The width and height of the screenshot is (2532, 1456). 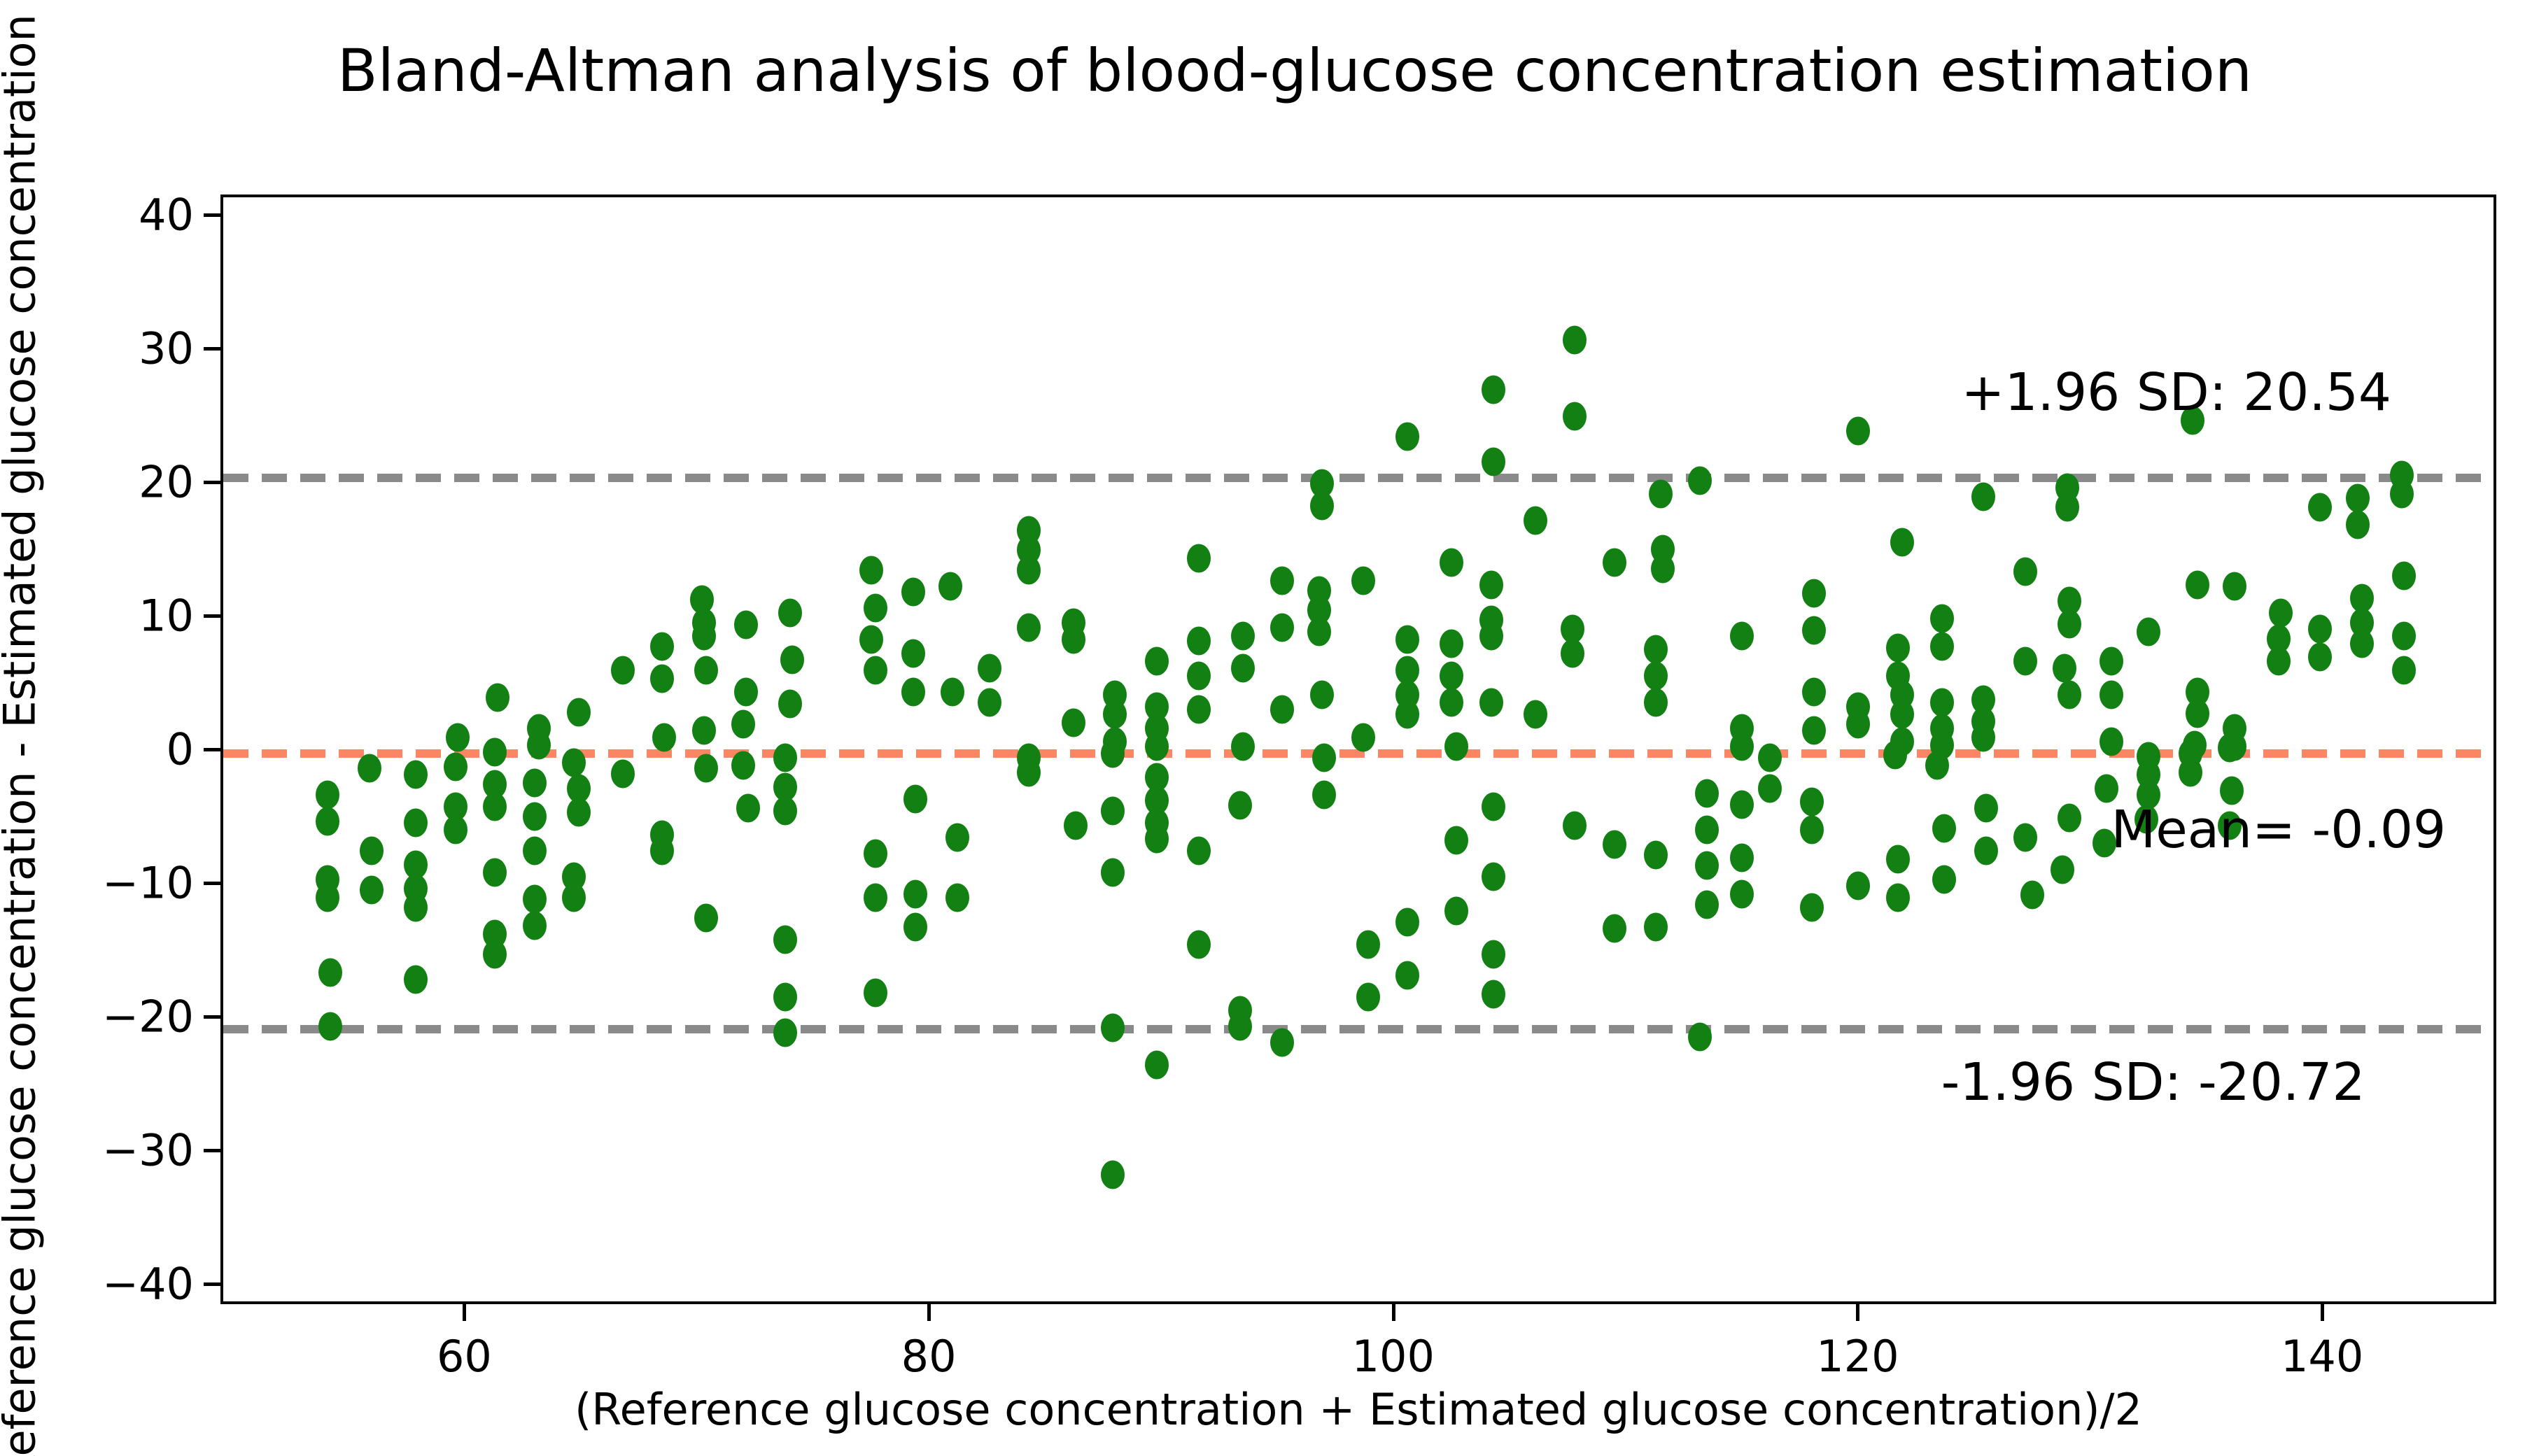 I want to click on y-tick-label: −30, so click(x=148, y=1150).